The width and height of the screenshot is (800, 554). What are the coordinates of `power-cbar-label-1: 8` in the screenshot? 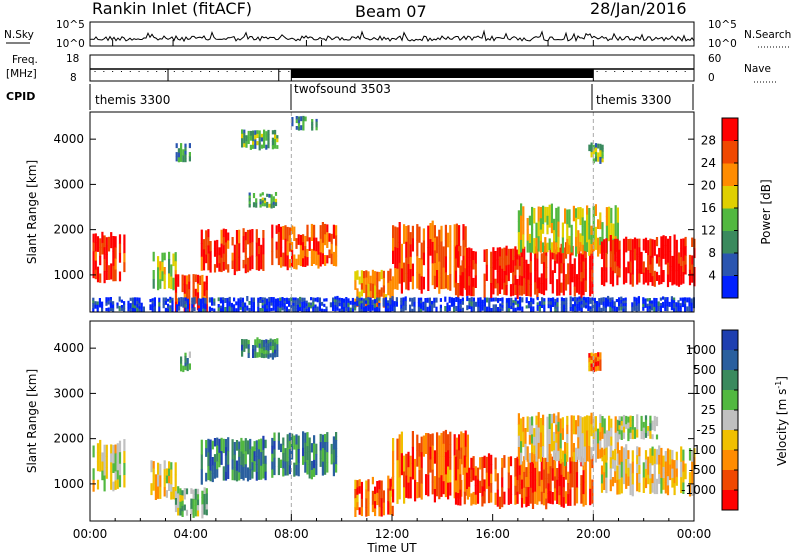 It's located at (712, 253).